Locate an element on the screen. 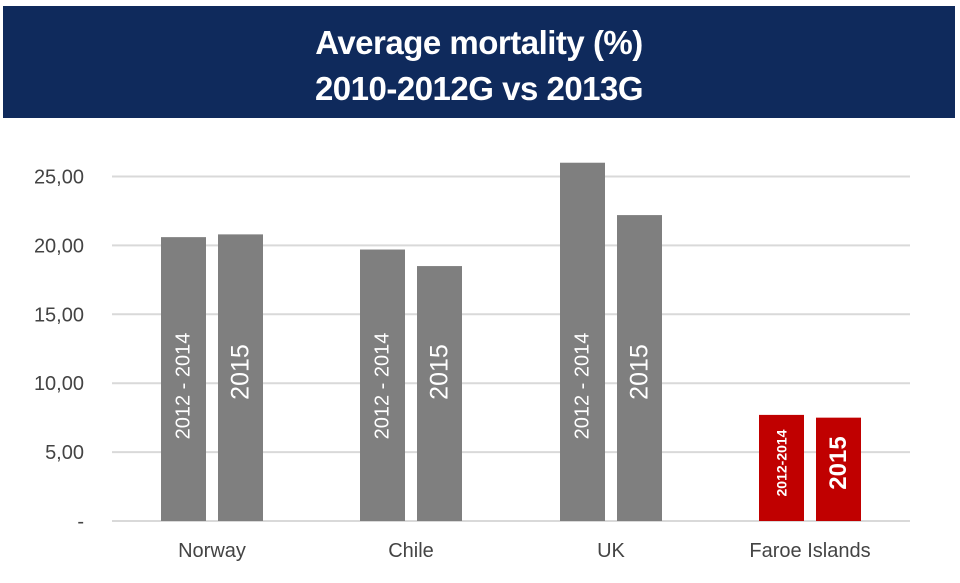 The image size is (960, 583). x-tick-label: Faroe Islands is located at coordinates (809, 551).